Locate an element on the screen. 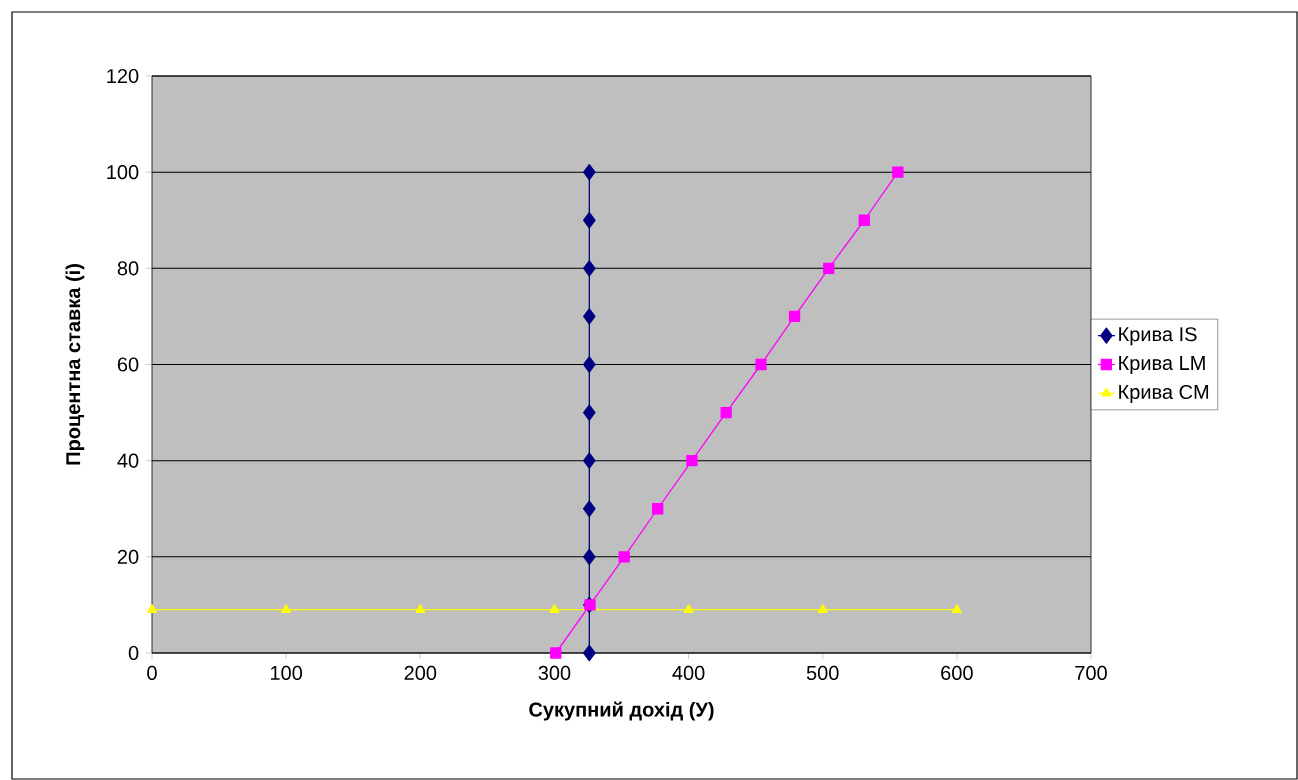  x-axis-title: Сукупний дохід (У) is located at coordinates (621, 711).